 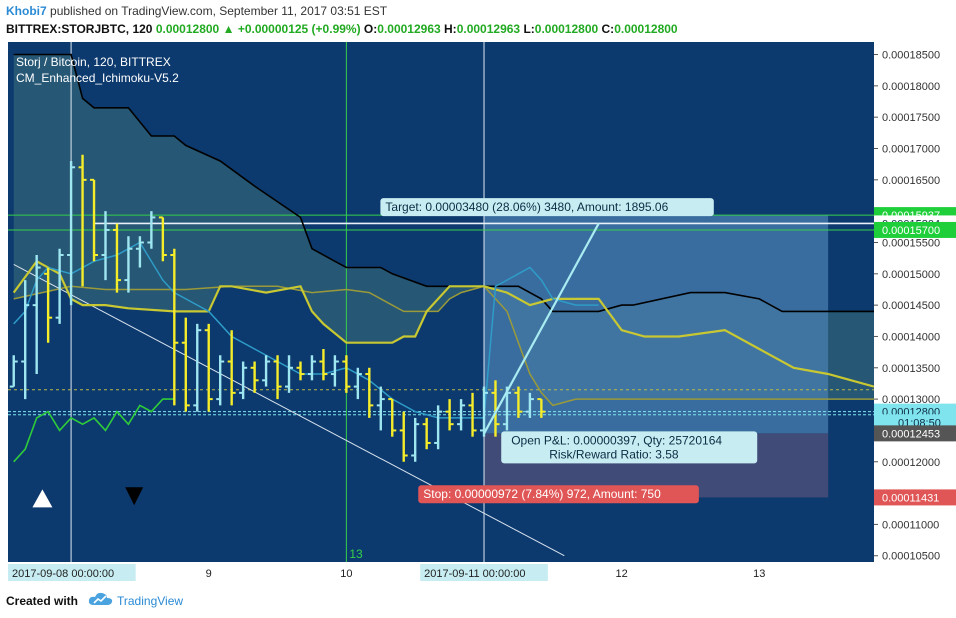 What do you see at coordinates (614, 454) in the screenshot?
I see `rr-text: Risk/Reward Ratio: 3.58` at bounding box center [614, 454].